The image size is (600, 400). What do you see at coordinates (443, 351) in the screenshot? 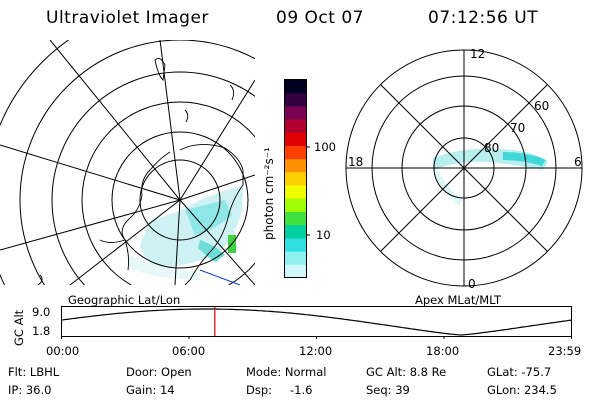
I see `timeline-xtick-1800: 18:00` at bounding box center [443, 351].